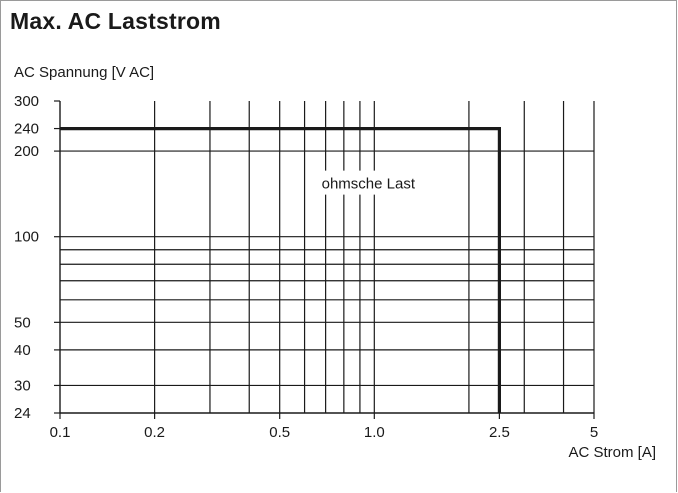  I want to click on annotation-label: ohmsche Last, so click(369, 184).